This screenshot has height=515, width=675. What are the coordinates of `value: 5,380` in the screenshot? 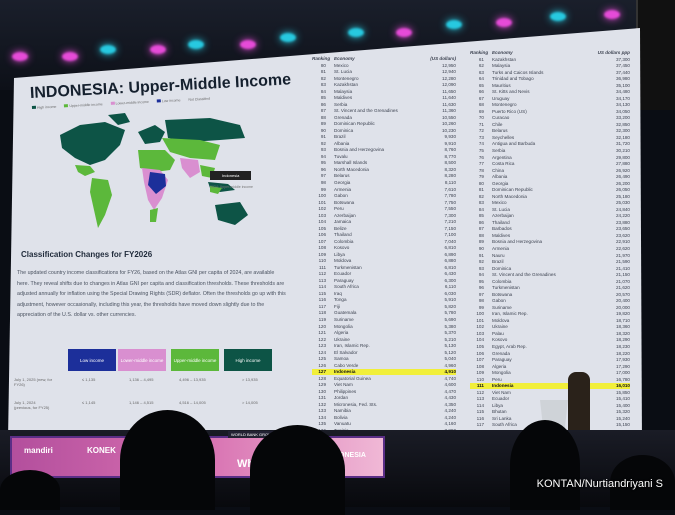 It's located at (450, 326).